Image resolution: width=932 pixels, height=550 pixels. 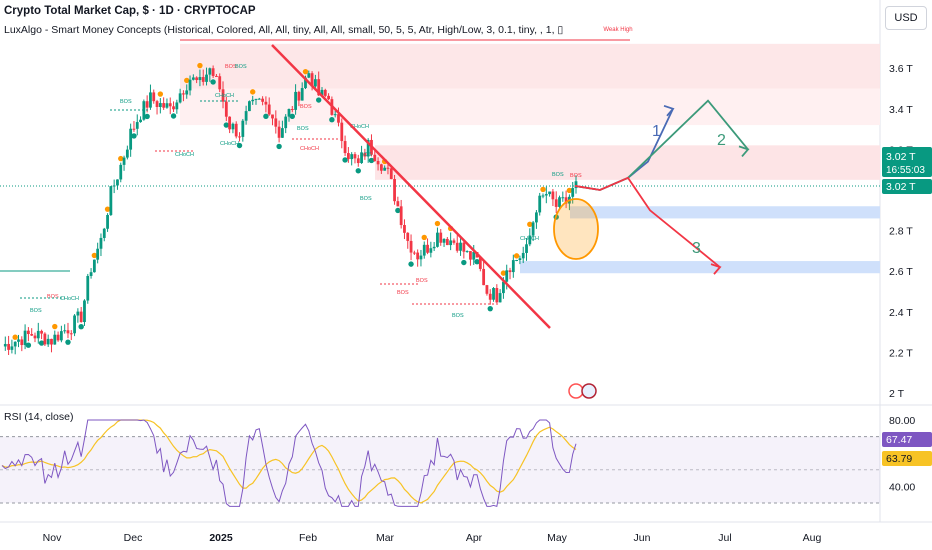 What do you see at coordinates (385, 538) in the screenshot?
I see `time-tick-label: Mar` at bounding box center [385, 538].